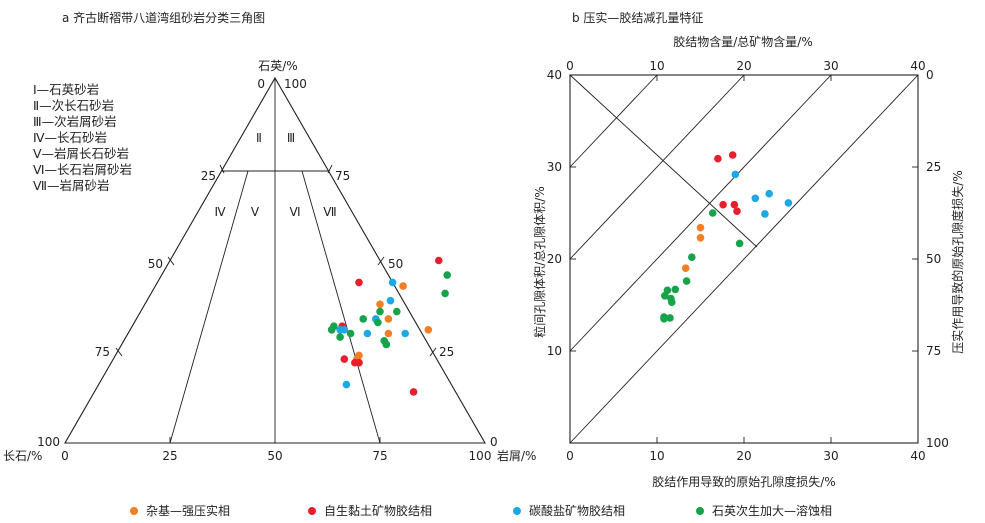 Image resolution: width=985 pixels, height=523 pixels. I want to click on top-tick-label-20: 20, so click(743, 66).